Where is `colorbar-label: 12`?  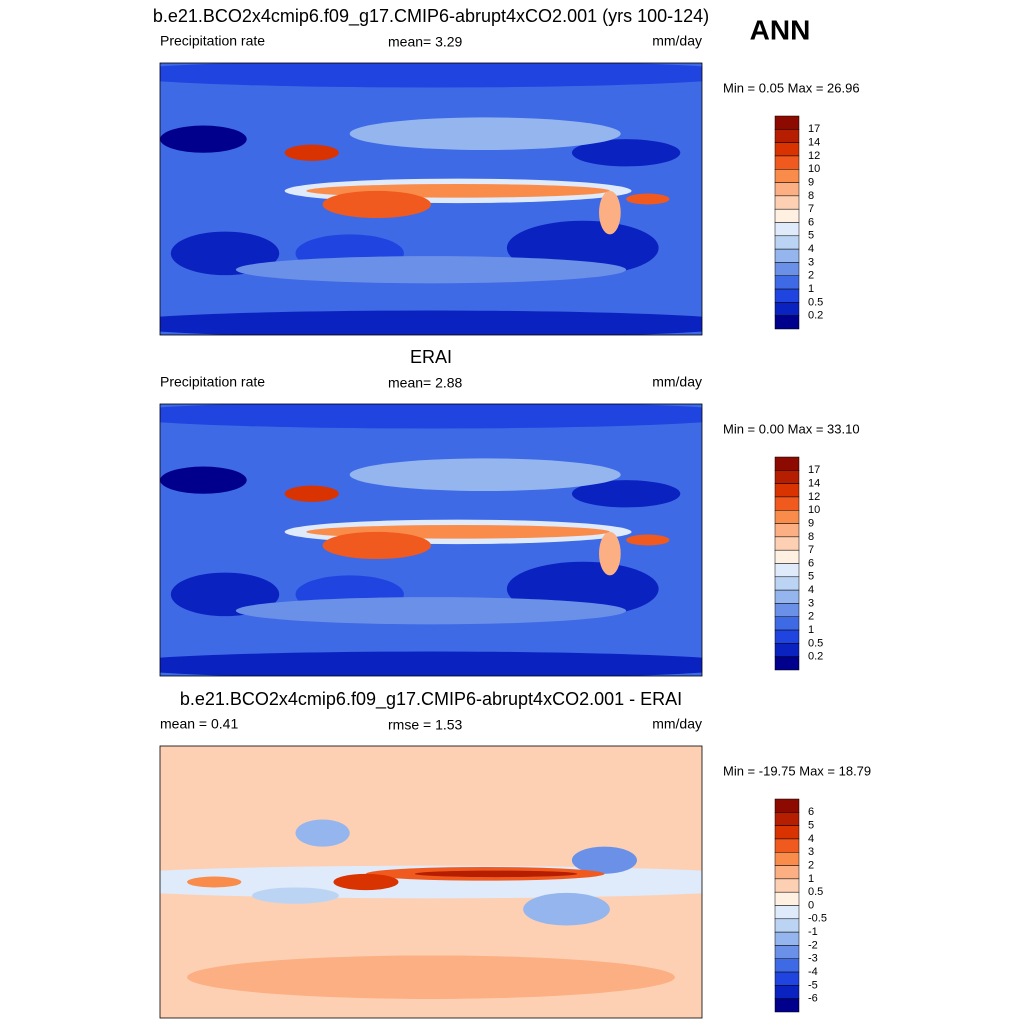 colorbar-label: 12 is located at coordinates (814, 156).